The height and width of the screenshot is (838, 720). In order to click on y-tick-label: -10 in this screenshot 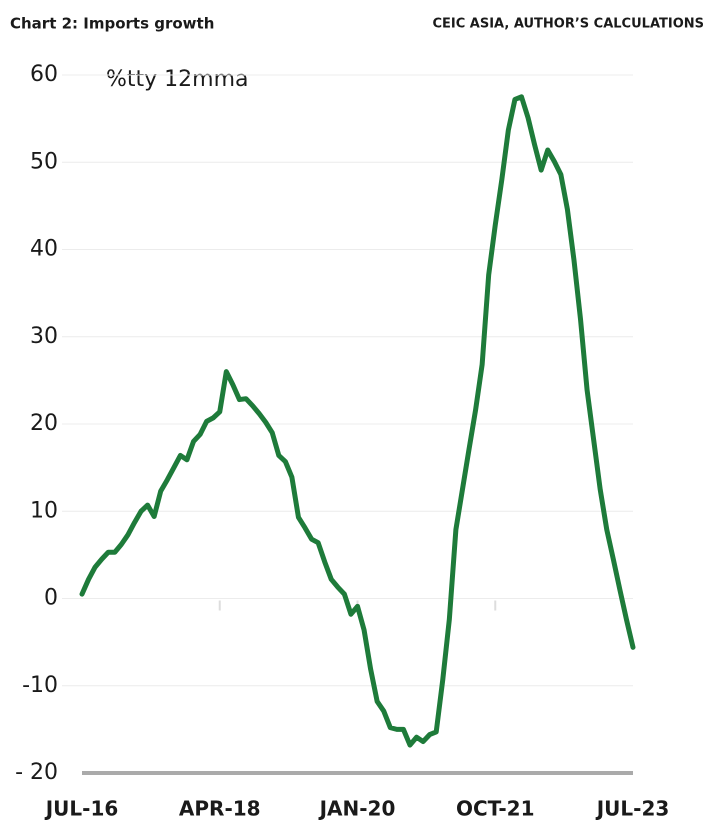, I will do `click(40, 685)`.